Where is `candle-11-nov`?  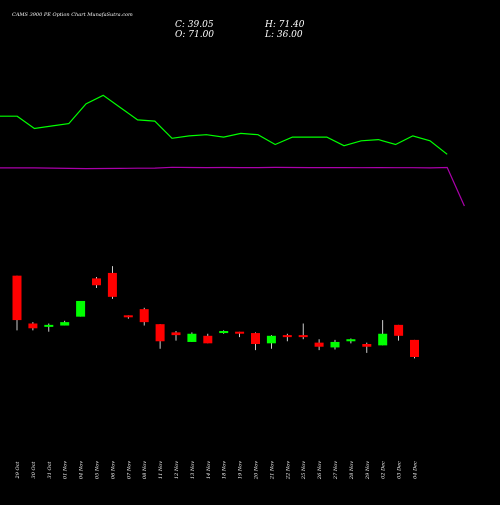
candle-11-nov is located at coordinates (160, 336).